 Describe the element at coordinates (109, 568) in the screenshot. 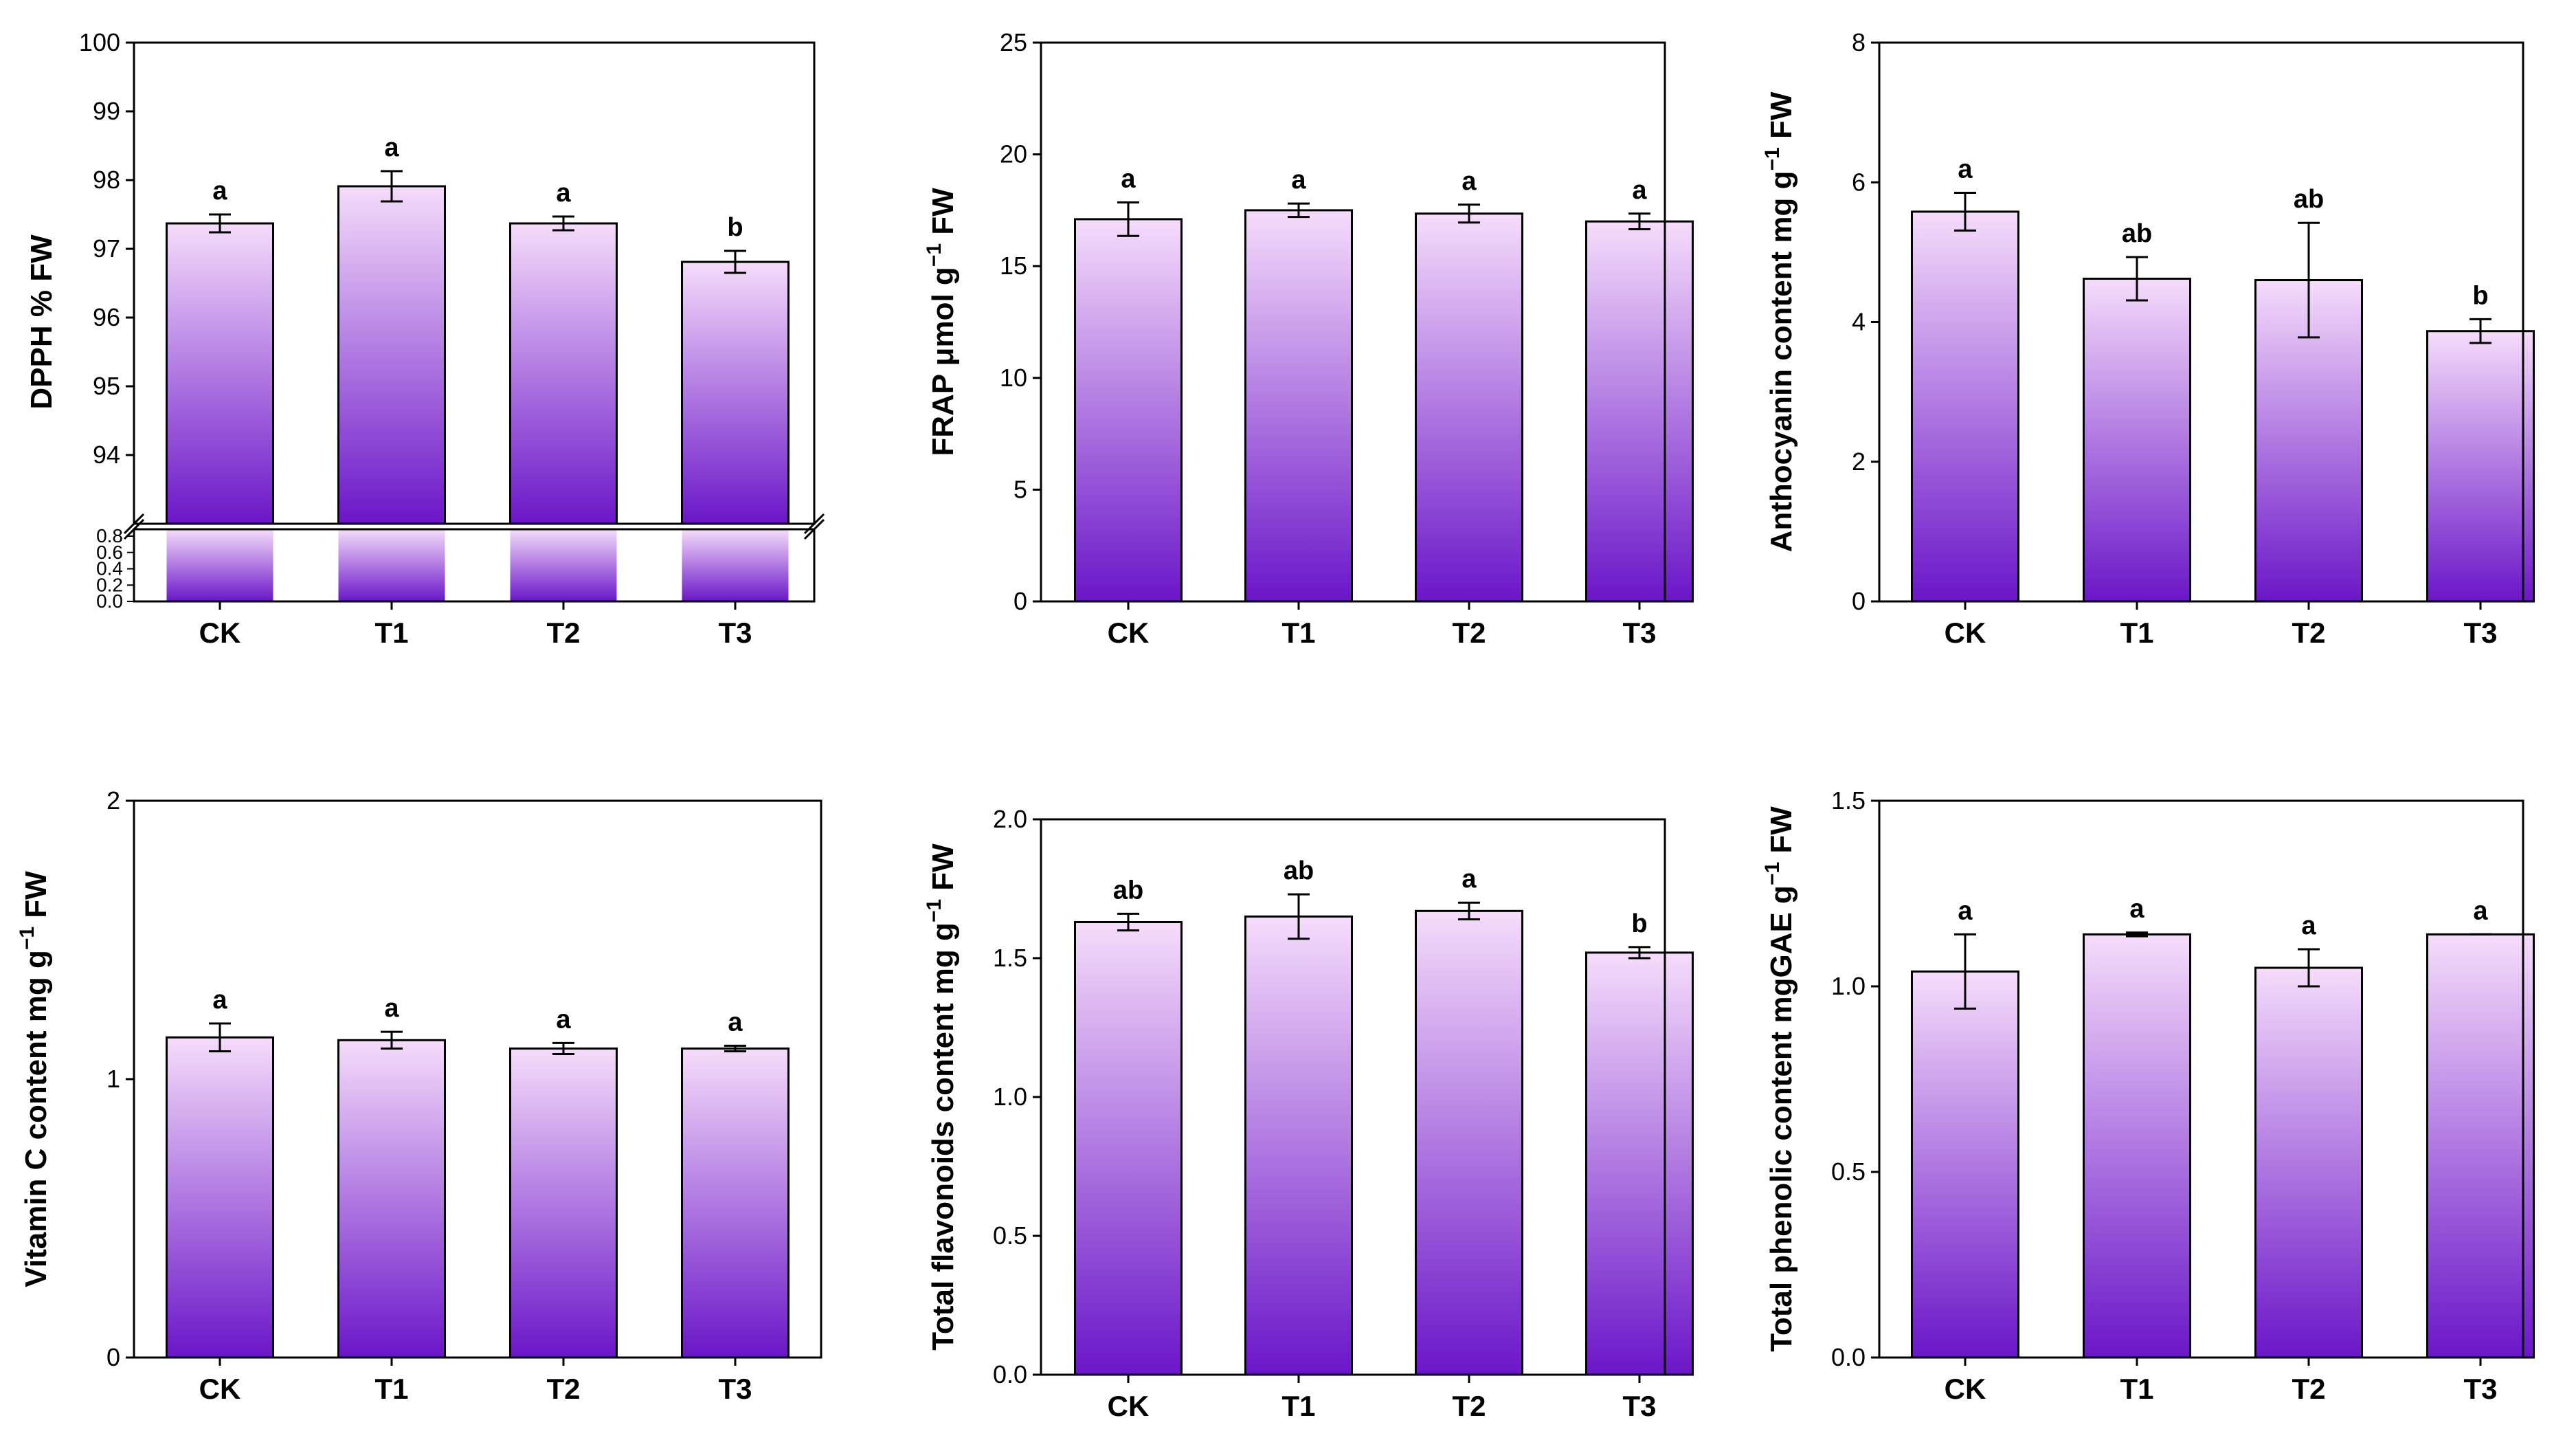

I see `y-tick-label: 0.4` at that location.